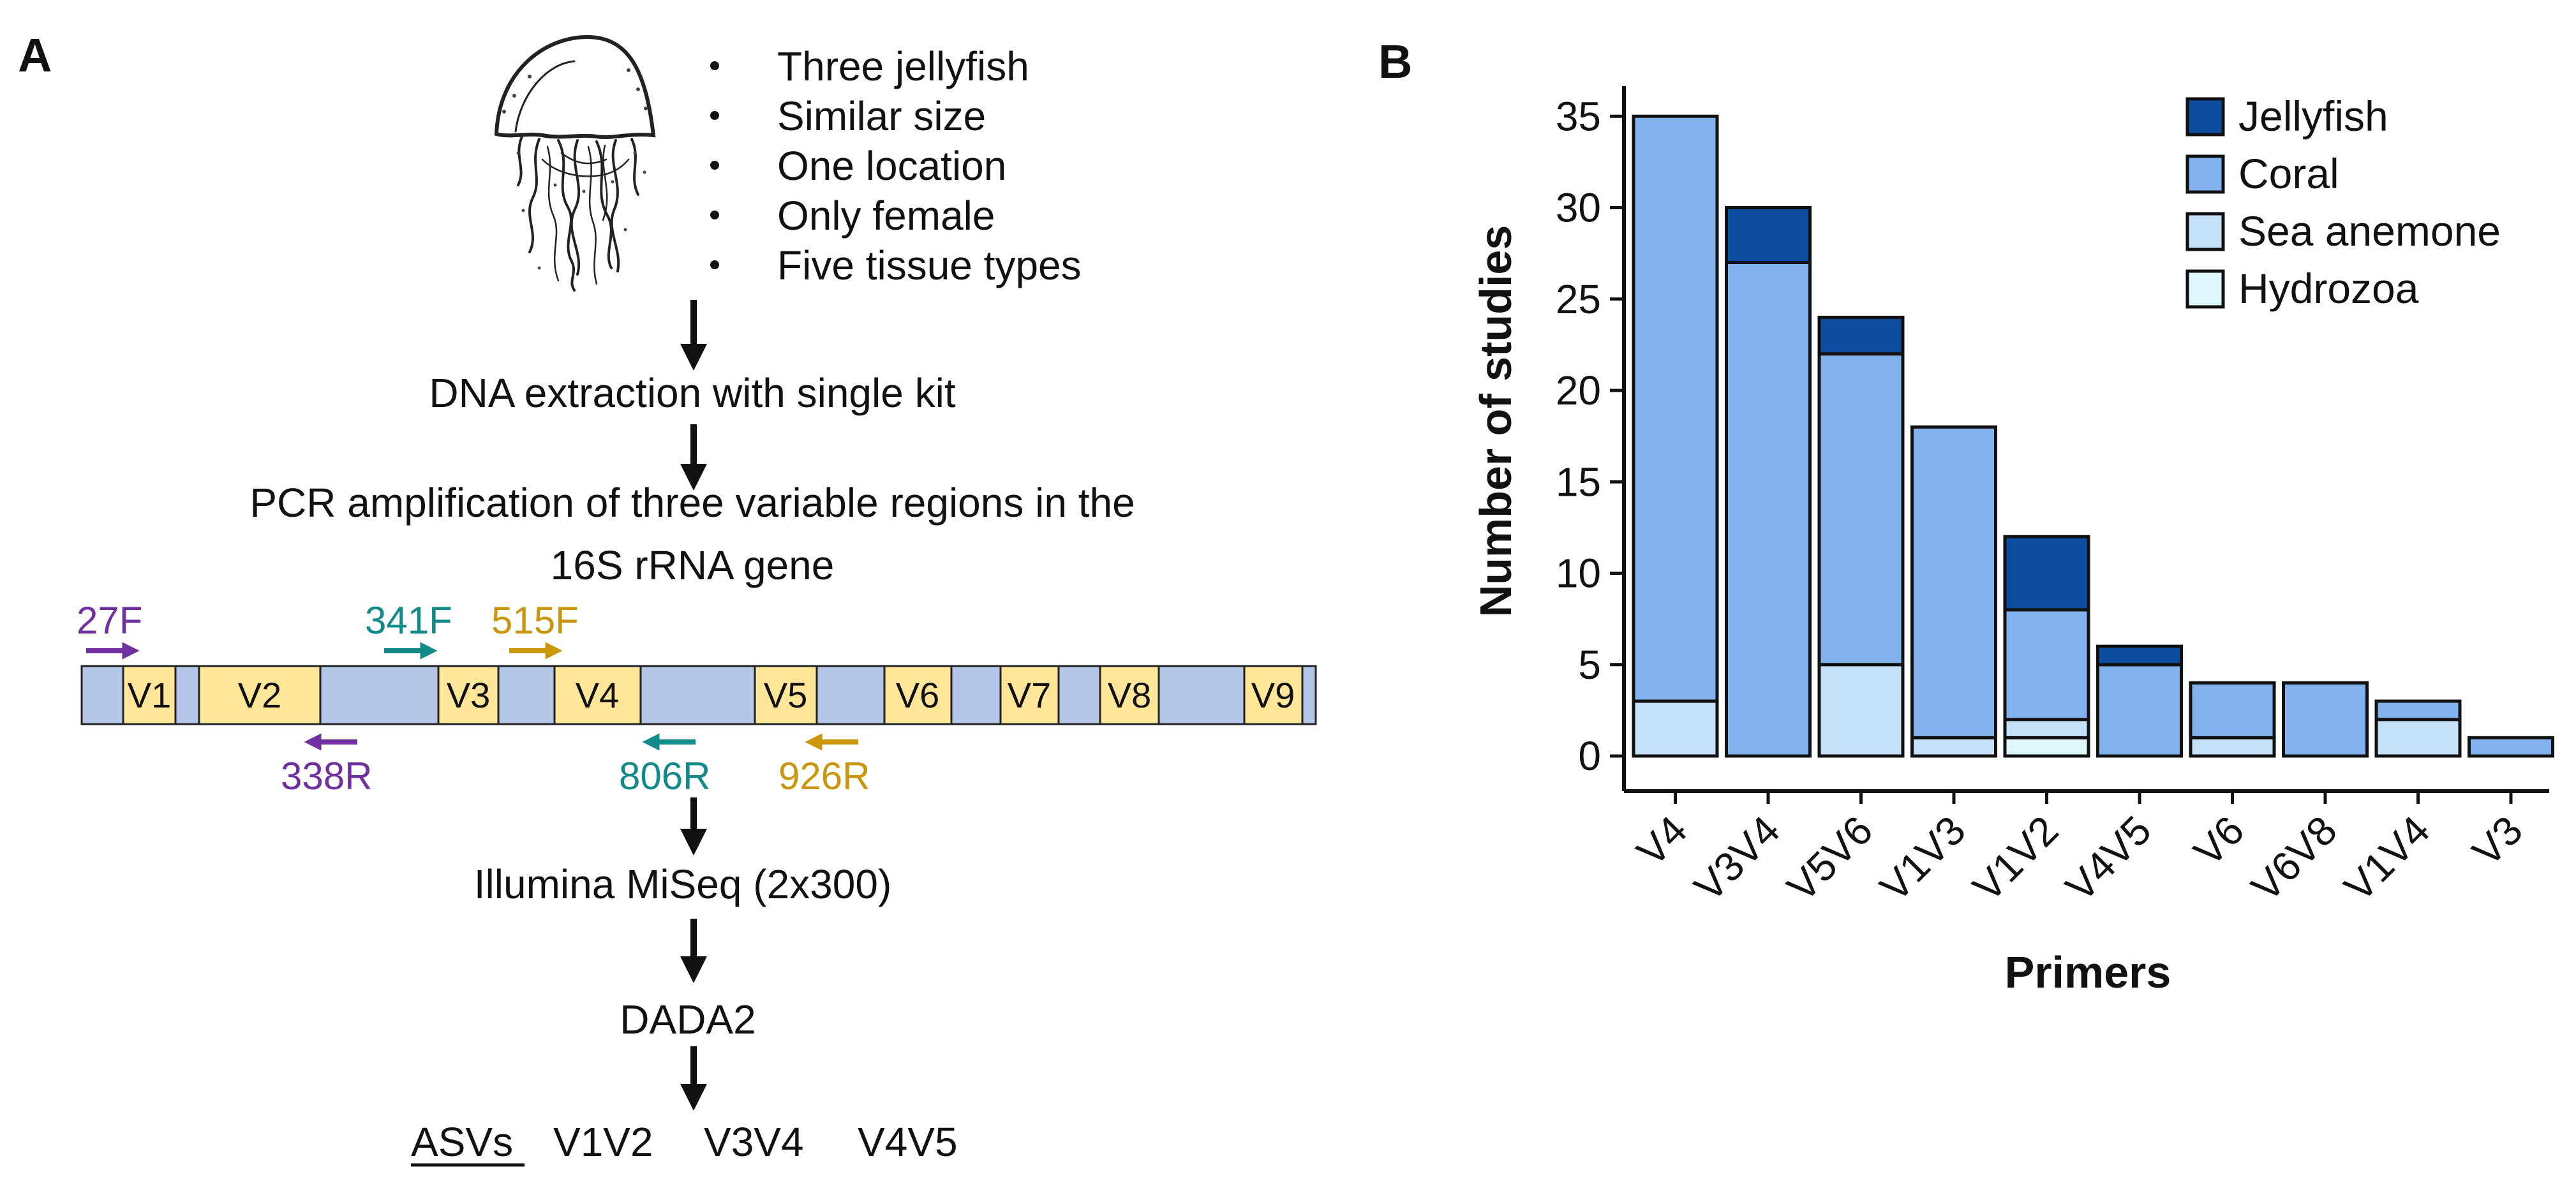  Describe the element at coordinates (1737, 858) in the screenshot. I see `x-tick-label: V3V4` at that location.